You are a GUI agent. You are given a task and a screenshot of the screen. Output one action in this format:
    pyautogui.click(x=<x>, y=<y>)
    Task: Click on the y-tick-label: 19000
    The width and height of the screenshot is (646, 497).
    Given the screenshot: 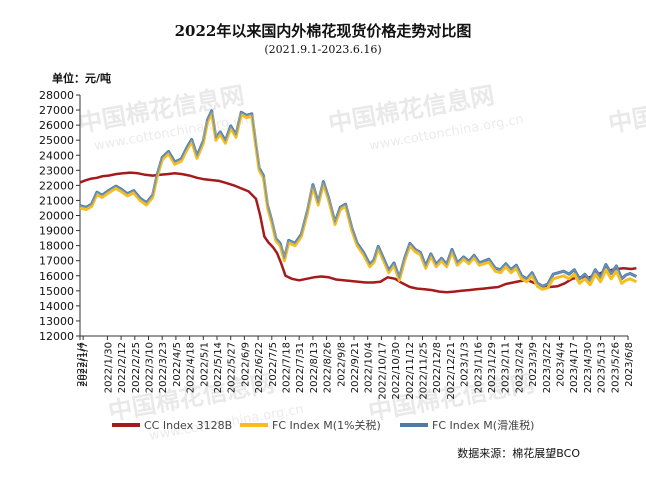 What is the action you would take?
    pyautogui.click(x=56, y=231)
    